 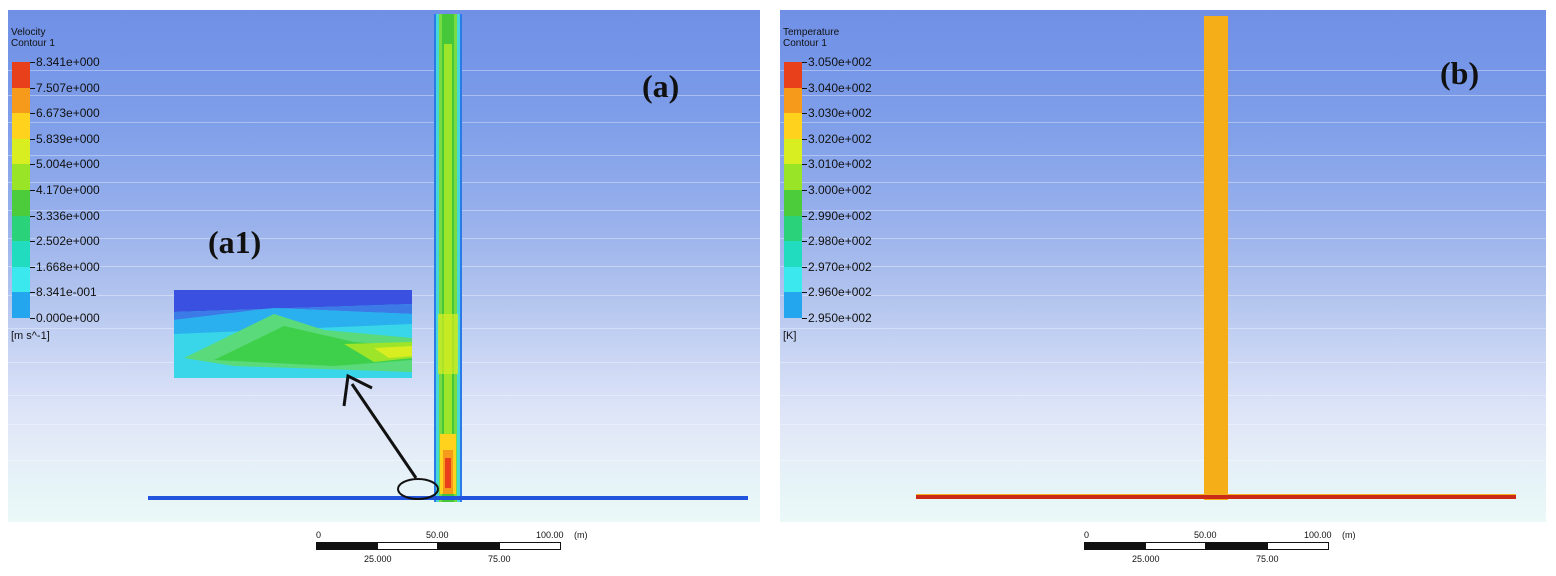 I want to click on legend-value-label: 3.030e+002, so click(x=840, y=113).